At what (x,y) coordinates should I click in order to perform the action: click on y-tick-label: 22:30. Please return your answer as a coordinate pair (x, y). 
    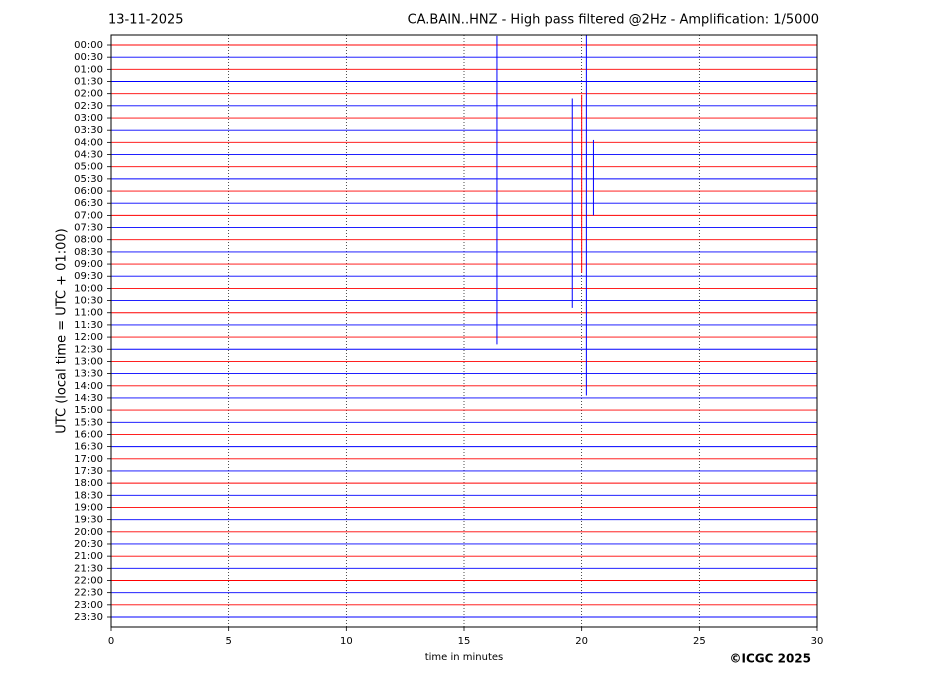
    Looking at the image, I should click on (88, 593).